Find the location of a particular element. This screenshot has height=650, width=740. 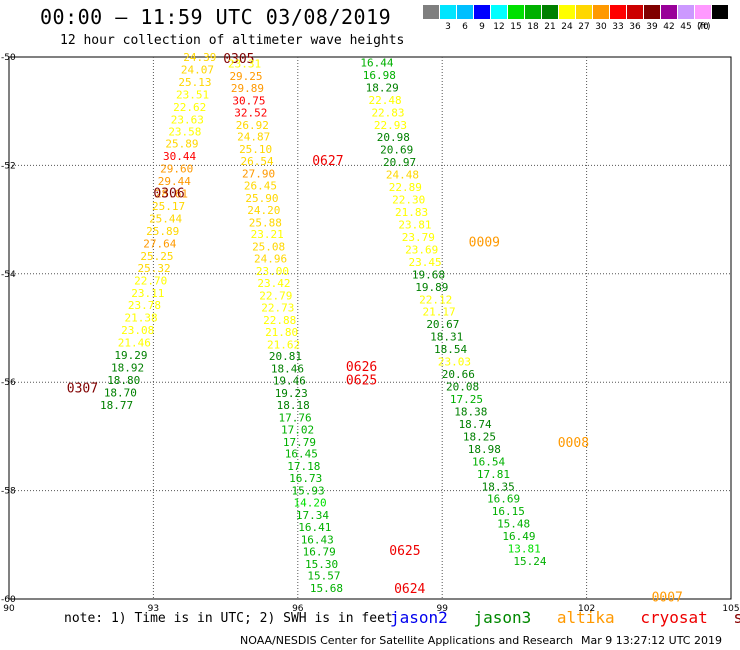

wave-height-value: 29.89 is located at coordinates (247, 88).